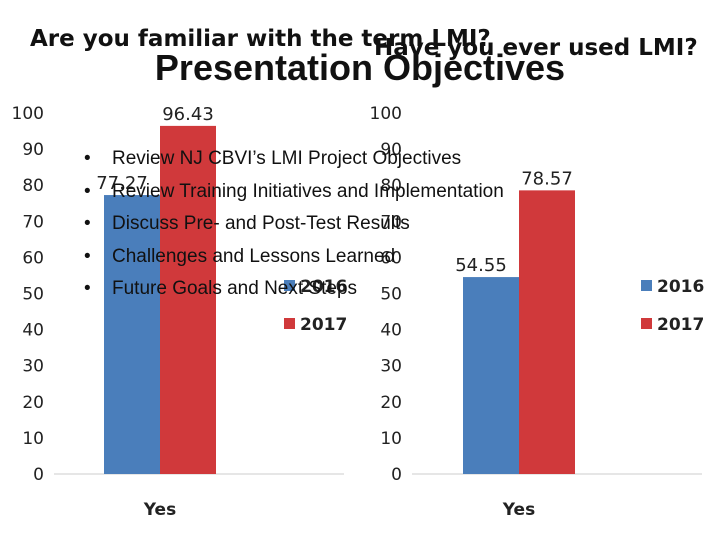 This screenshot has width=720, height=540. What do you see at coordinates (536, 48) in the screenshot?
I see `chart-title: Have you ever used LMI?` at bounding box center [536, 48].